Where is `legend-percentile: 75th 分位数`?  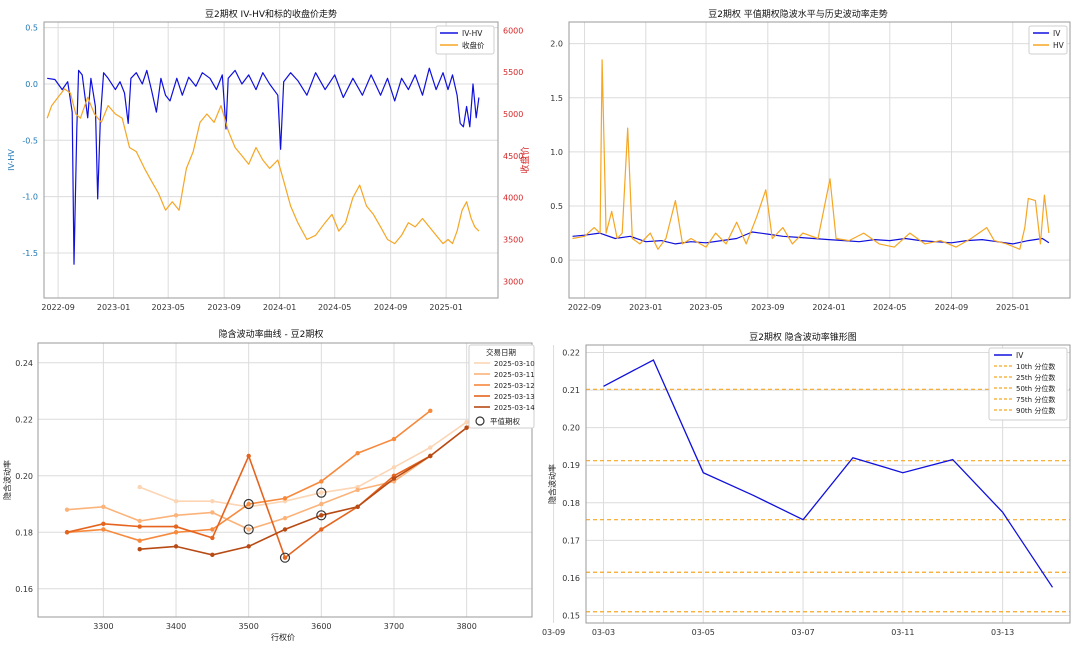 legend-percentile: 75th 分位数 is located at coordinates (1035, 399).